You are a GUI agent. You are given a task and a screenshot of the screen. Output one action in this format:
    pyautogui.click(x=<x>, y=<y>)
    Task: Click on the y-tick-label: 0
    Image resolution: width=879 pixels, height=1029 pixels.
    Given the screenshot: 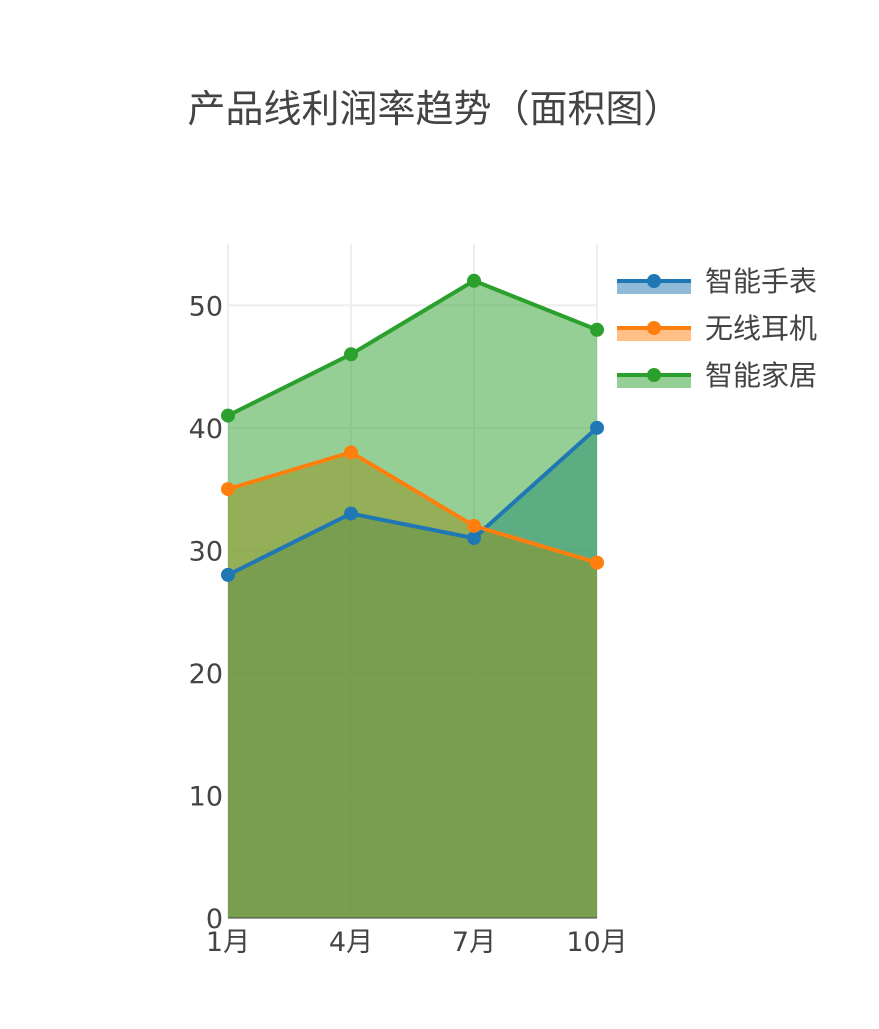 What is the action you would take?
    pyautogui.click(x=214, y=919)
    